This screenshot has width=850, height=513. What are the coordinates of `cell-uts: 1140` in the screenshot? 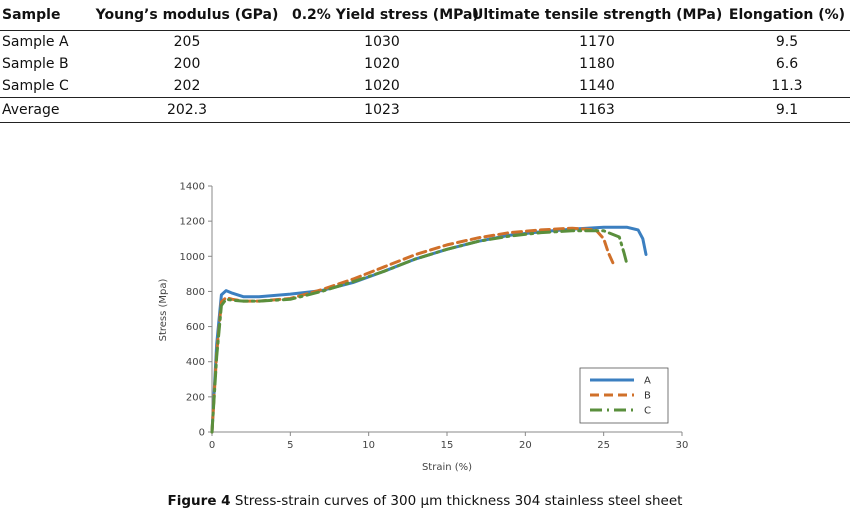 It's located at (597, 86).